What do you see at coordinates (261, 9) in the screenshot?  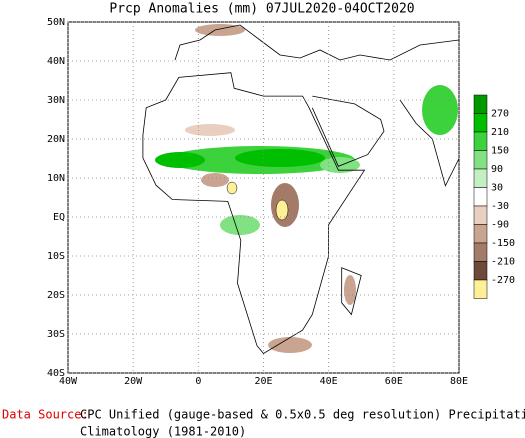 I see `map-title: Prcp Anomalies (mm) 07JUL2020-04OCT2020` at bounding box center [261, 9].